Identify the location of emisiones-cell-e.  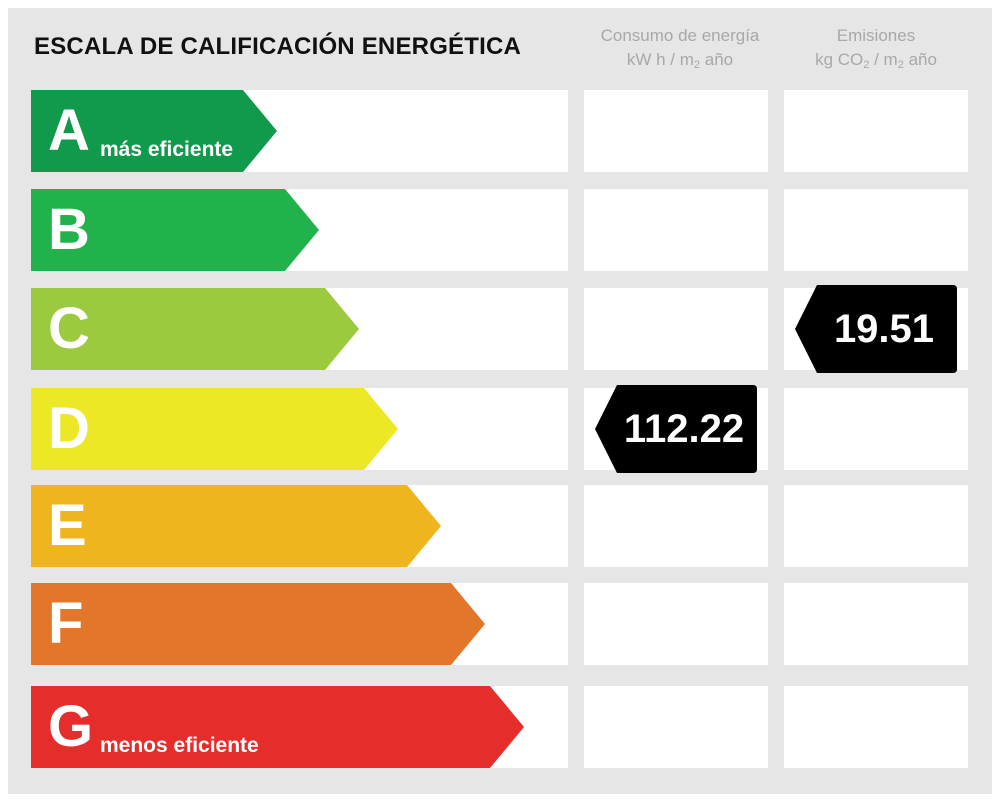
(876, 526).